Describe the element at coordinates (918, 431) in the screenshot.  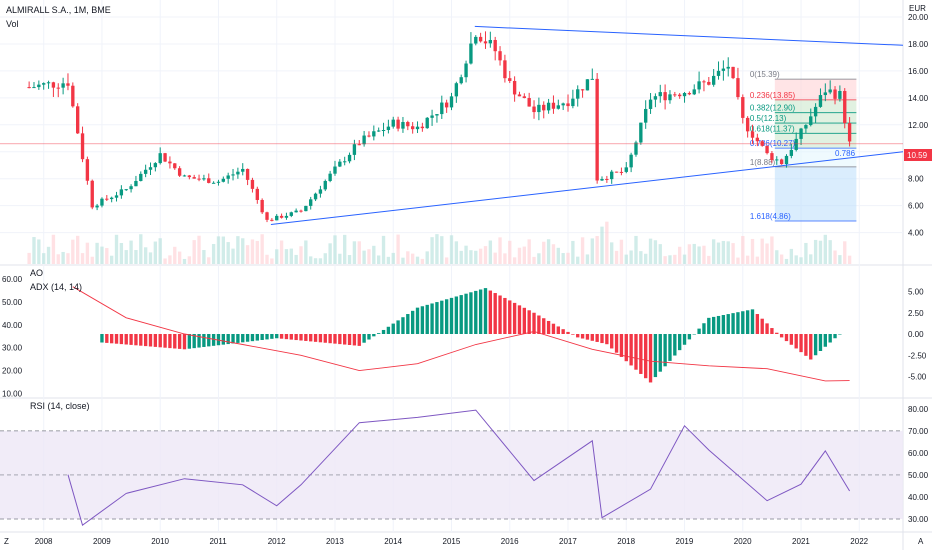
I see `rsi-axis-label: 70.00` at that location.